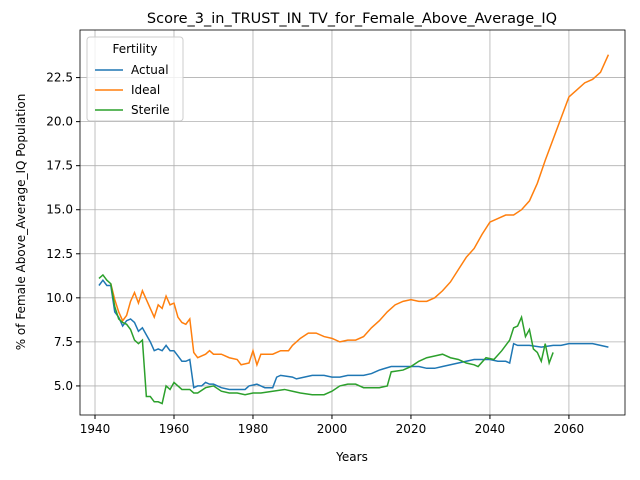 Image resolution: width=640 pixels, height=480 pixels. Describe the element at coordinates (150, 70) in the screenshot. I see `legend-label: Actual` at that location.